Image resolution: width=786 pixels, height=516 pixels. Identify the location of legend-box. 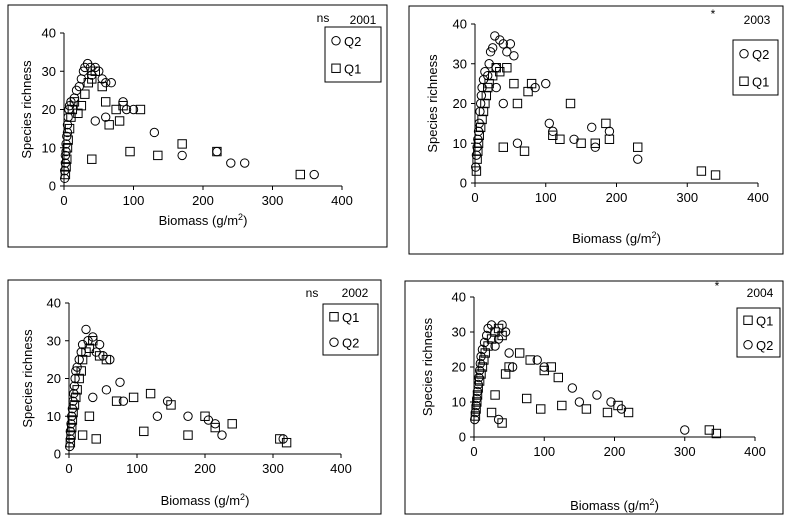
(755, 67).